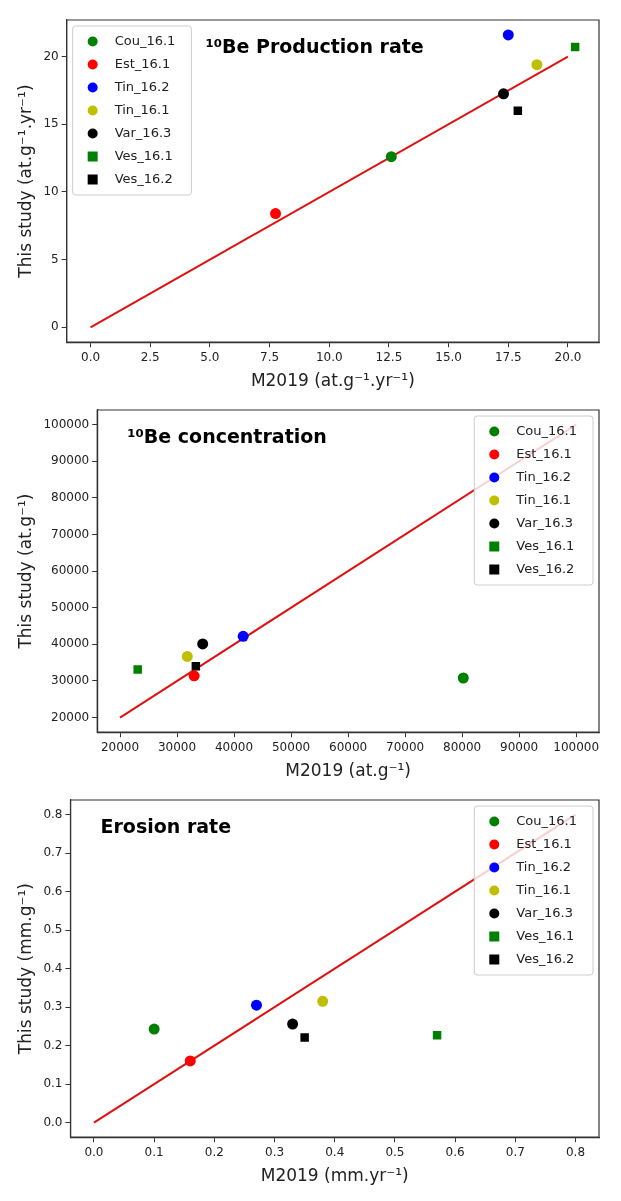 The height and width of the screenshot is (1201, 621). Describe the element at coordinates (154, 1151) in the screenshot. I see `x-tick-label: 0.1` at that location.